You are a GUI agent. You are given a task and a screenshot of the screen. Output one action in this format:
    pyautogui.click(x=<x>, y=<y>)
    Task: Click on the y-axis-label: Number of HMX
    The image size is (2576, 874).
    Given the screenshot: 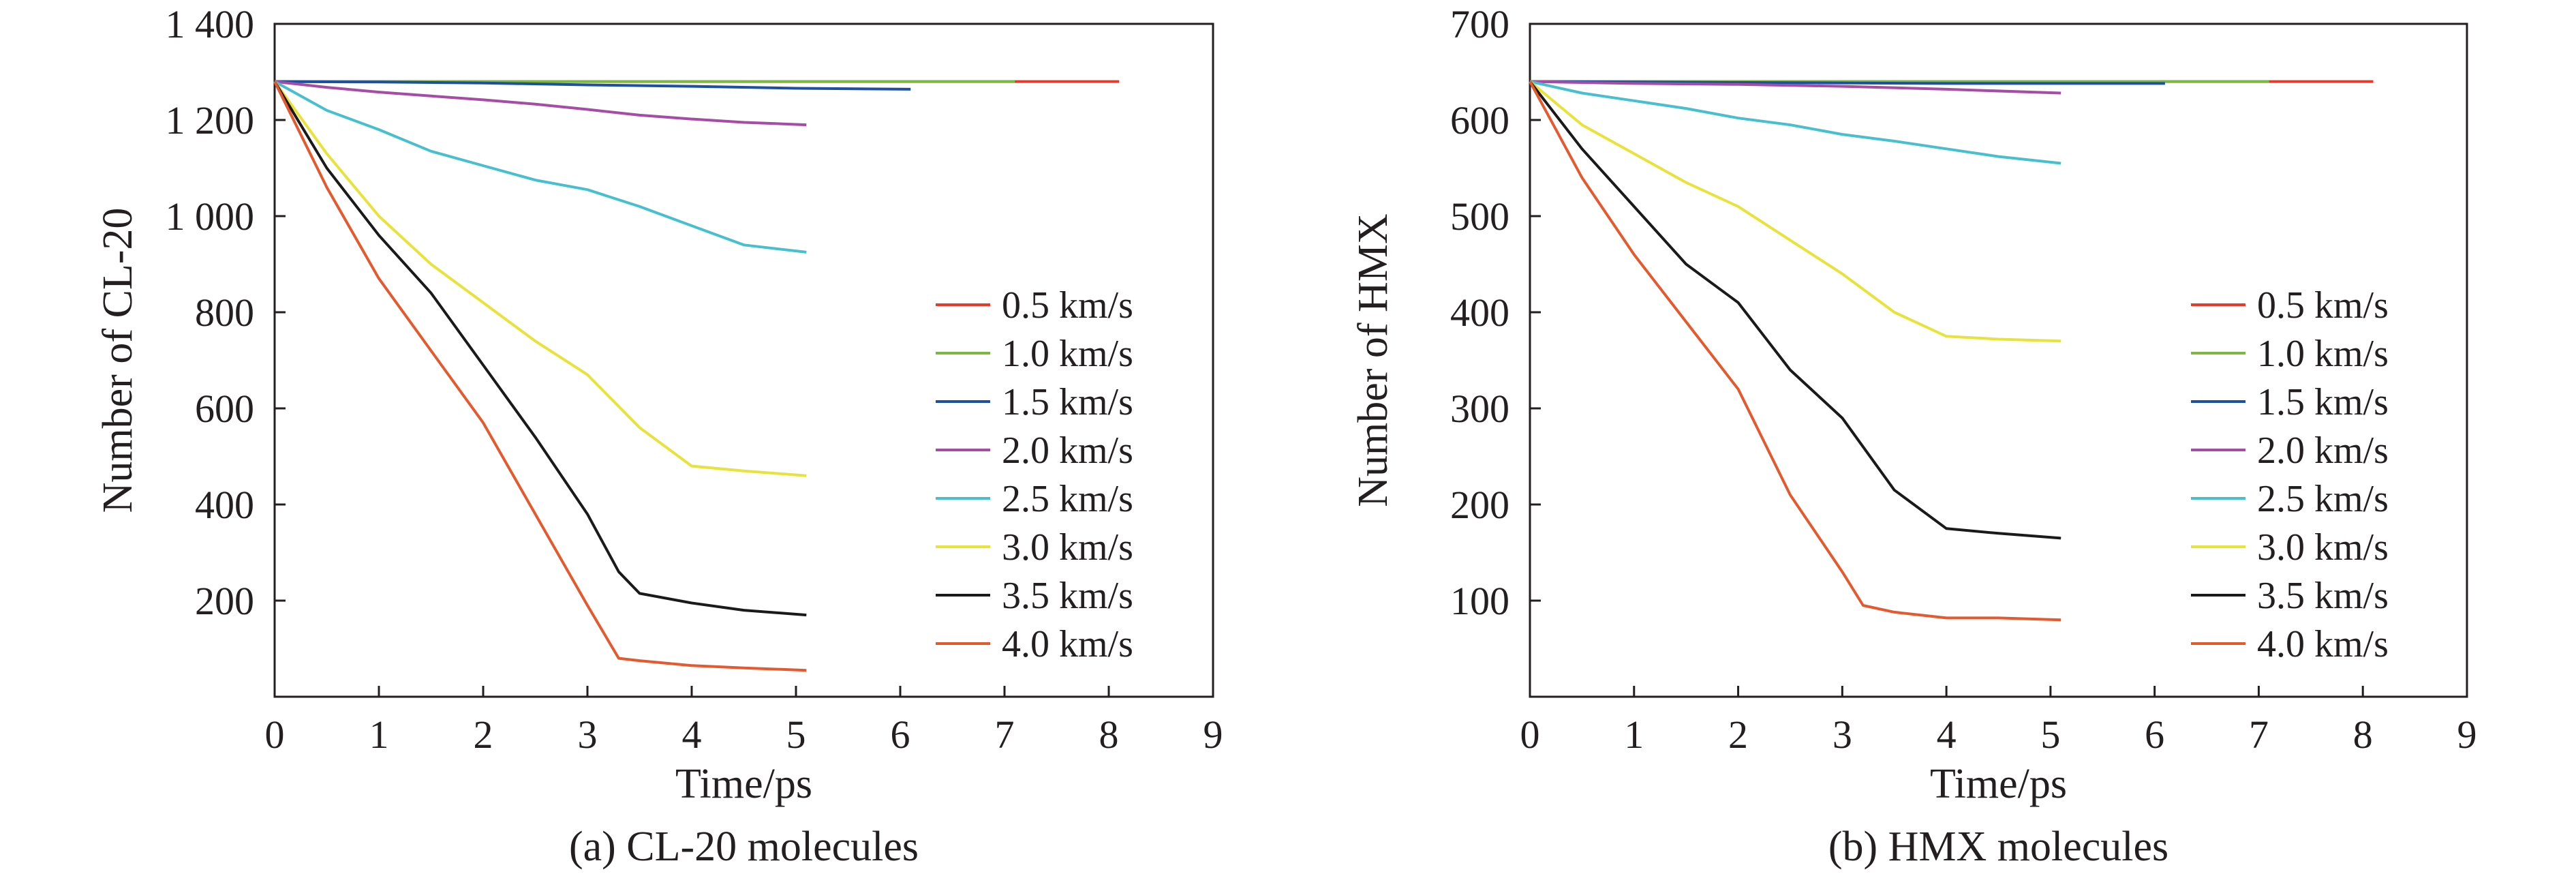 What is the action you would take?
    pyautogui.click(x=1373, y=360)
    